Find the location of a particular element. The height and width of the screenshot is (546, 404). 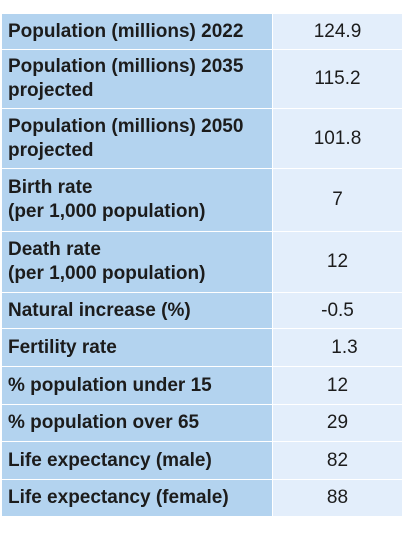

row-label: % population under 15 is located at coordinates (137, 385).